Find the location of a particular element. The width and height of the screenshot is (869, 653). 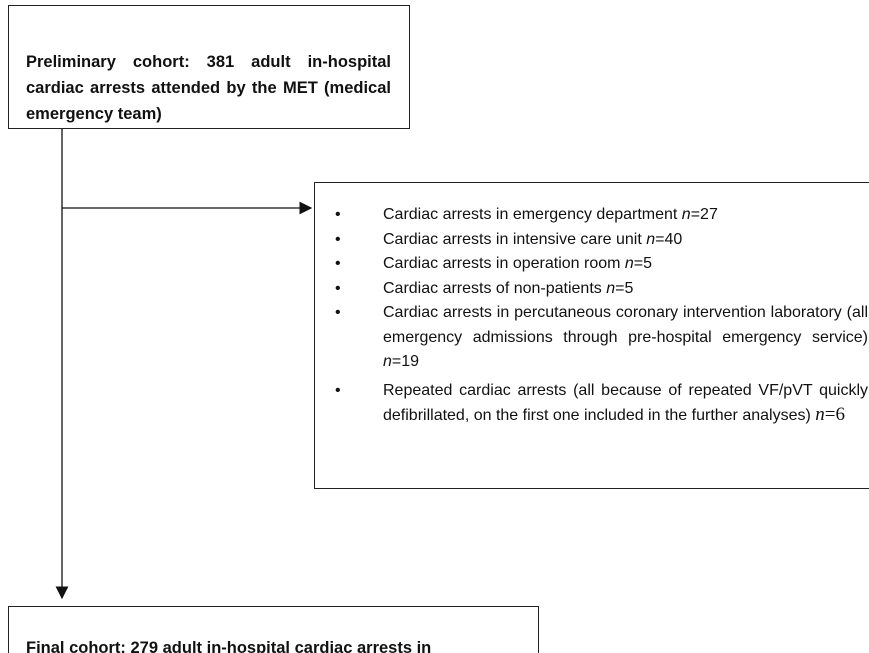

exclusion-item: Cardiac arrests in operation room n=5 is located at coordinates (592, 264).